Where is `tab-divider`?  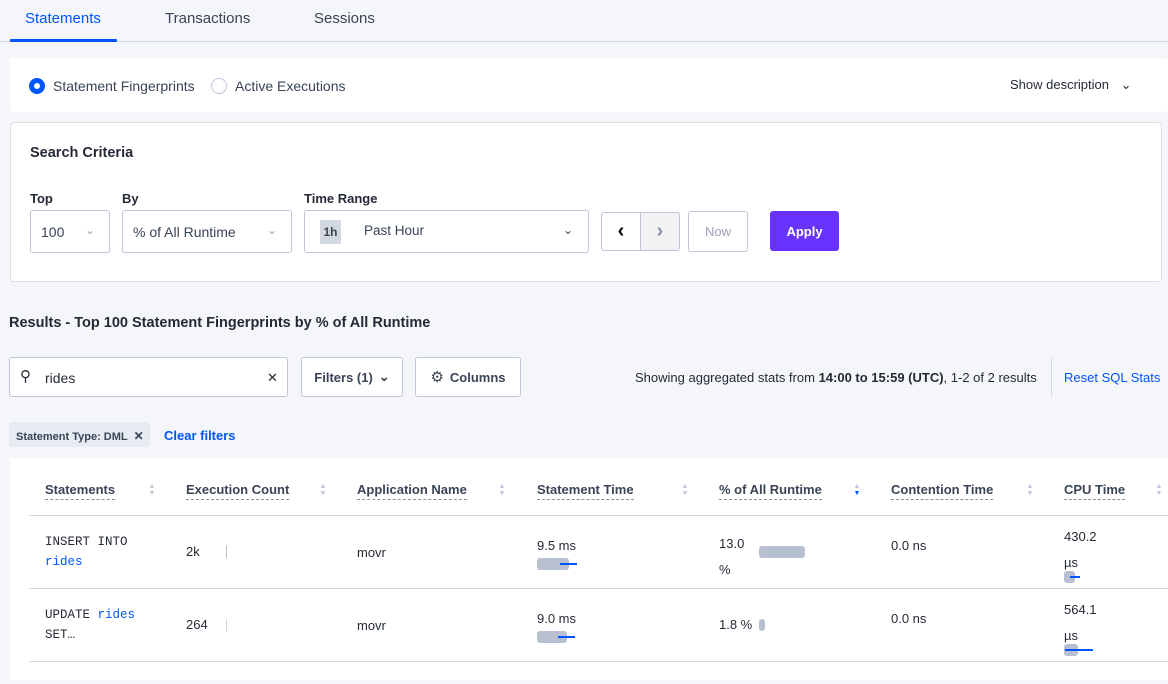 tab-divider is located at coordinates (584, 41).